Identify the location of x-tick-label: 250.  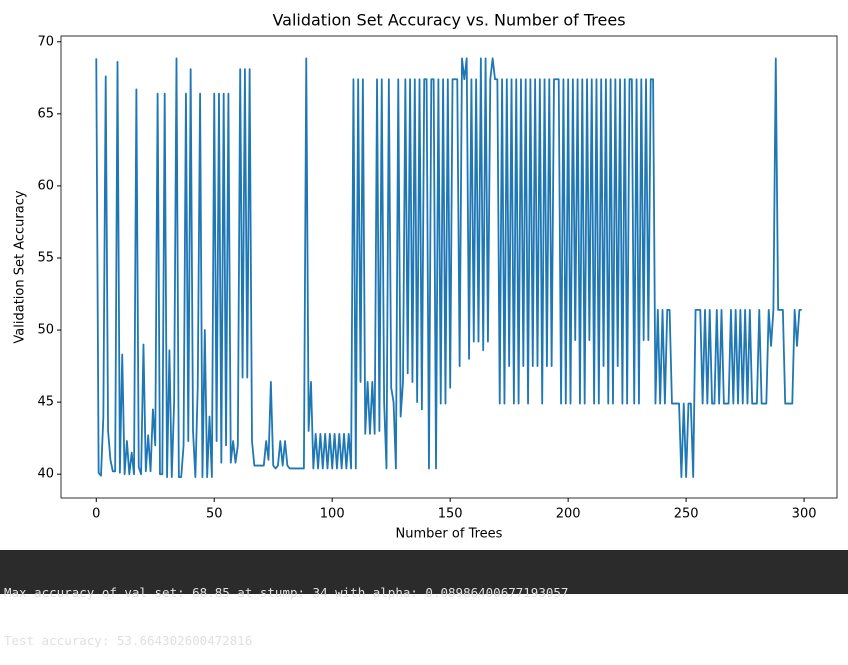
(686, 514).